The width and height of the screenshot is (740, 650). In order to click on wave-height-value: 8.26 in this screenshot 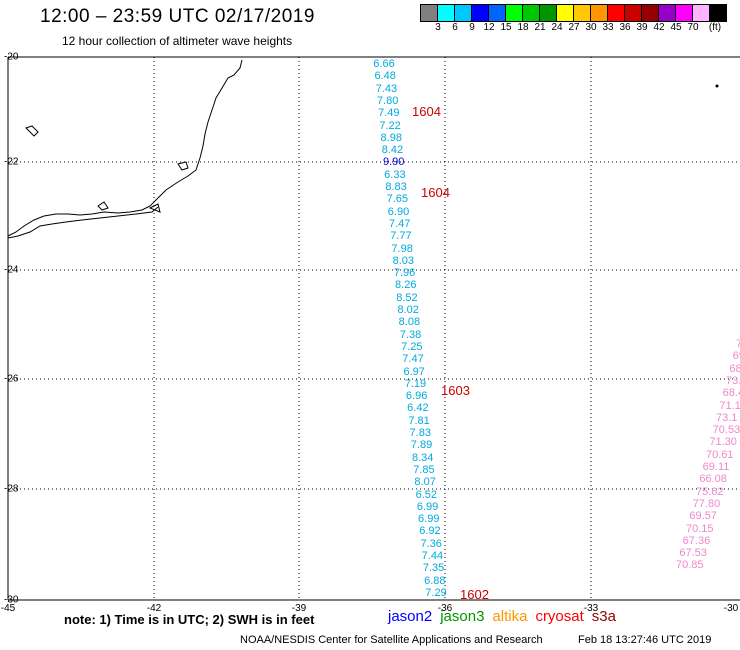, I will do `click(406, 285)`.